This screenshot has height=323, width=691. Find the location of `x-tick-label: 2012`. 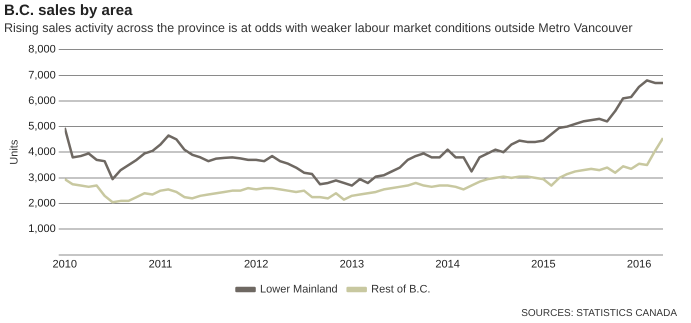

x-tick-label: 2012 is located at coordinates (256, 264).